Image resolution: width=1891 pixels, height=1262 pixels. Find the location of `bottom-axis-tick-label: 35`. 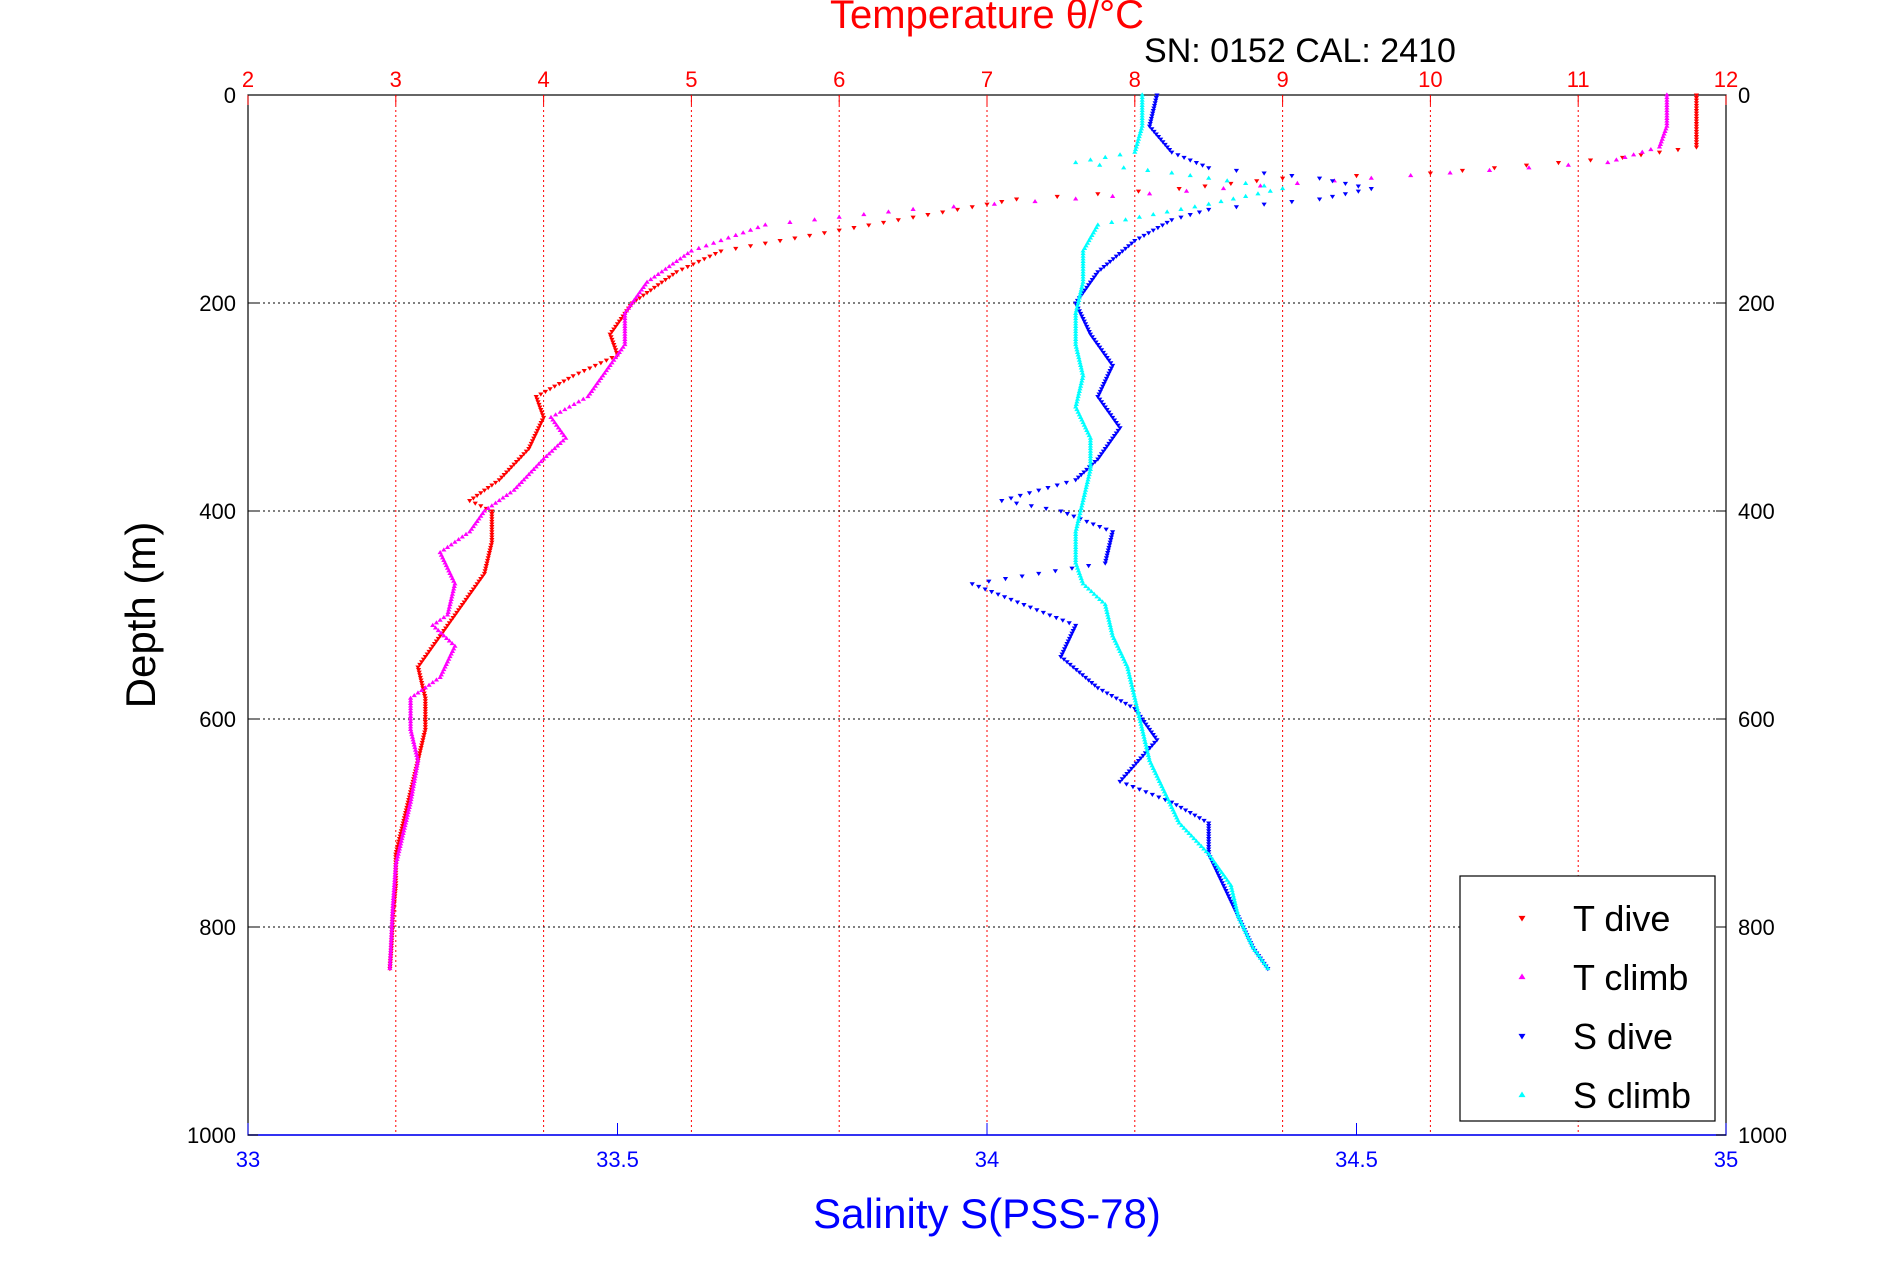

bottom-axis-tick-label: 35 is located at coordinates (1726, 1159).